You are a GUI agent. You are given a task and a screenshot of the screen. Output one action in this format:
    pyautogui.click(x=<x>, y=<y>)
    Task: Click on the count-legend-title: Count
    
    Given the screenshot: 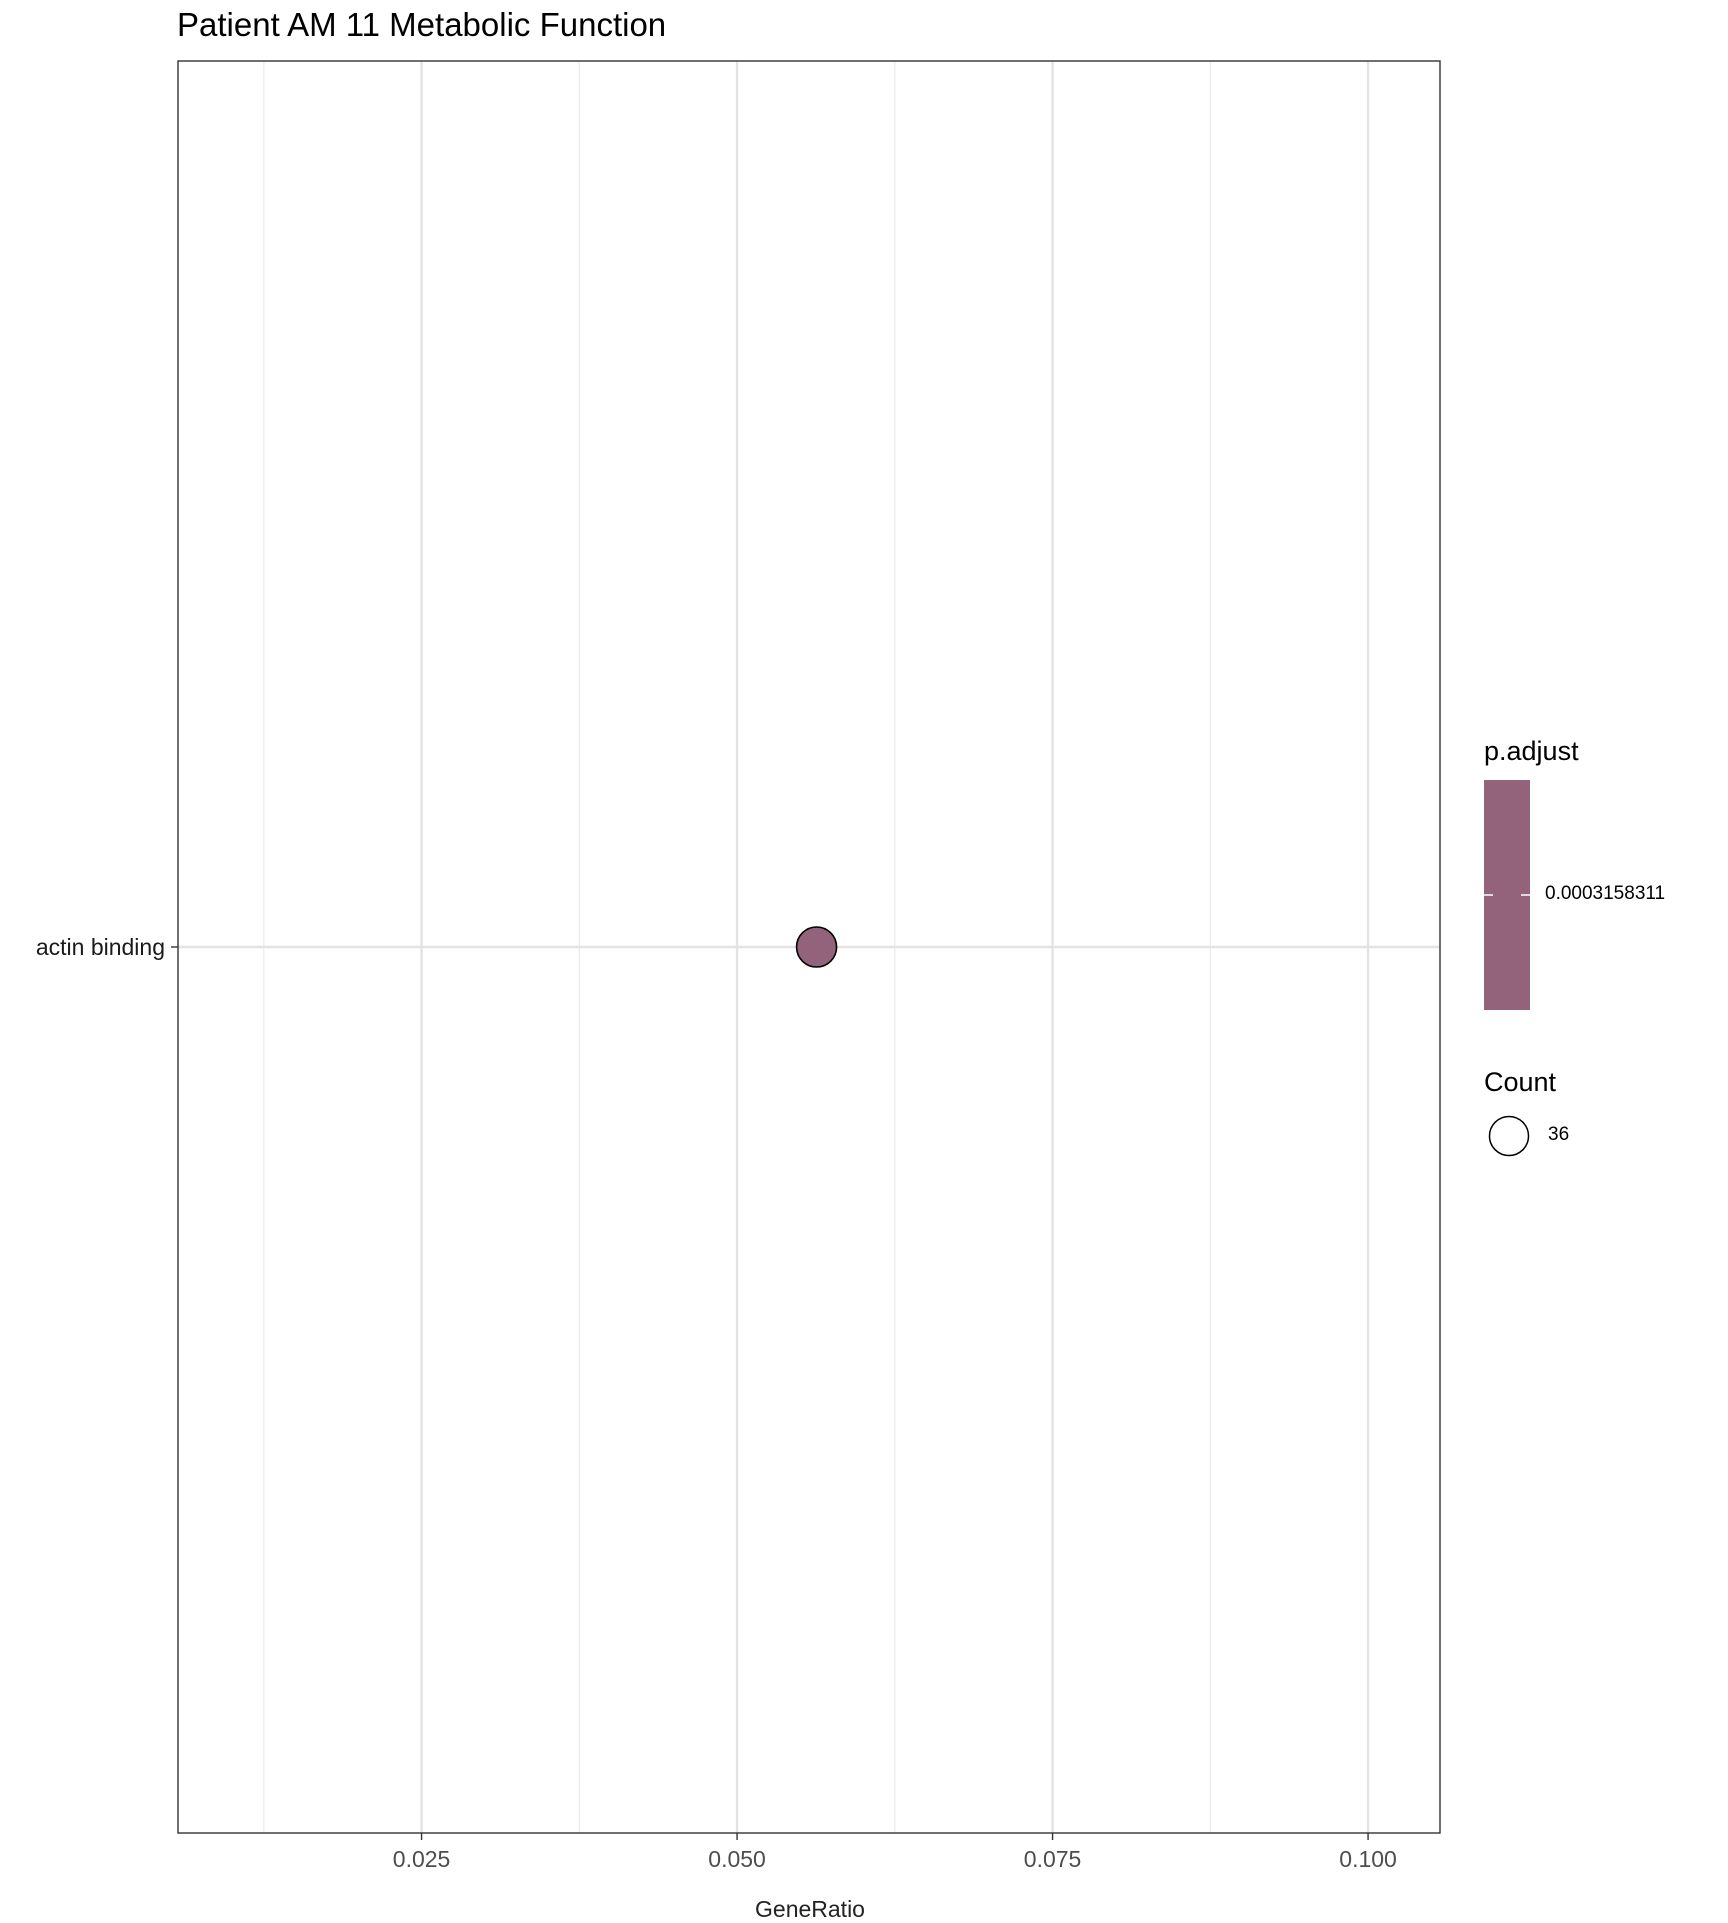 What is the action you would take?
    pyautogui.click(x=1520, y=1082)
    